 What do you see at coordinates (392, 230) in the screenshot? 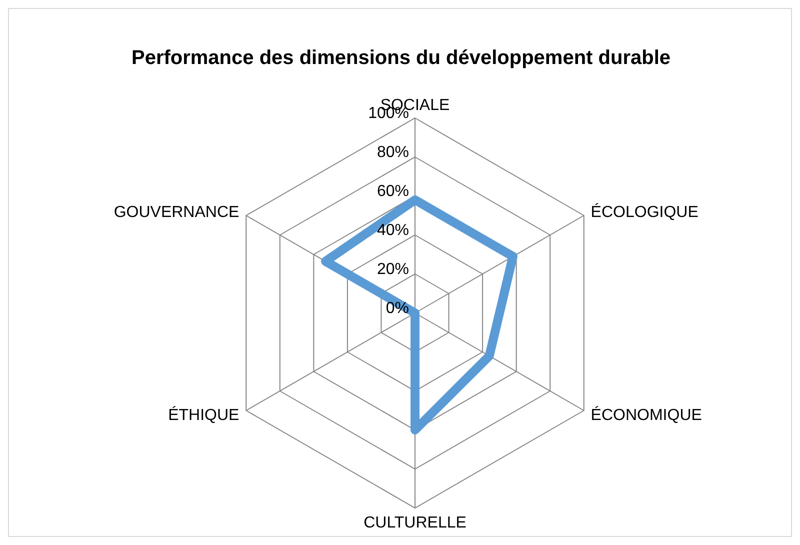
I see `y-tick-label: 40%` at bounding box center [392, 230].